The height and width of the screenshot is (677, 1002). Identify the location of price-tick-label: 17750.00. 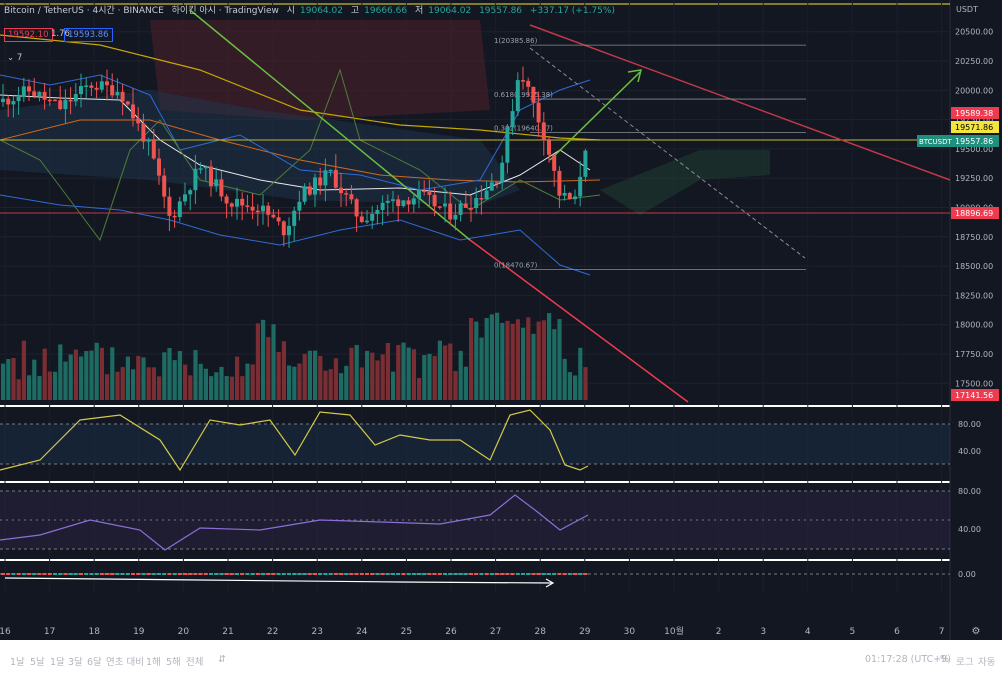
(974, 354).